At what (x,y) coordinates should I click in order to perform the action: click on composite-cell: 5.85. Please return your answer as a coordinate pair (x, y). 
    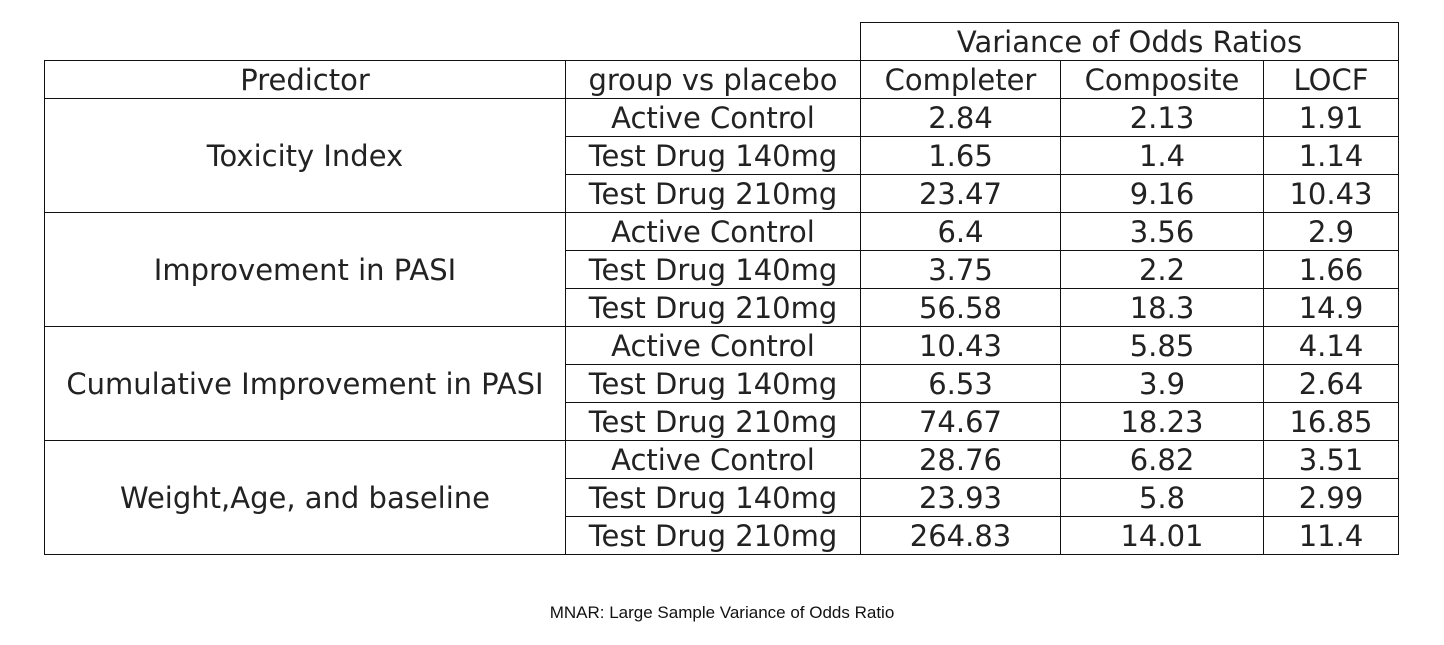
    Looking at the image, I should click on (1162, 345).